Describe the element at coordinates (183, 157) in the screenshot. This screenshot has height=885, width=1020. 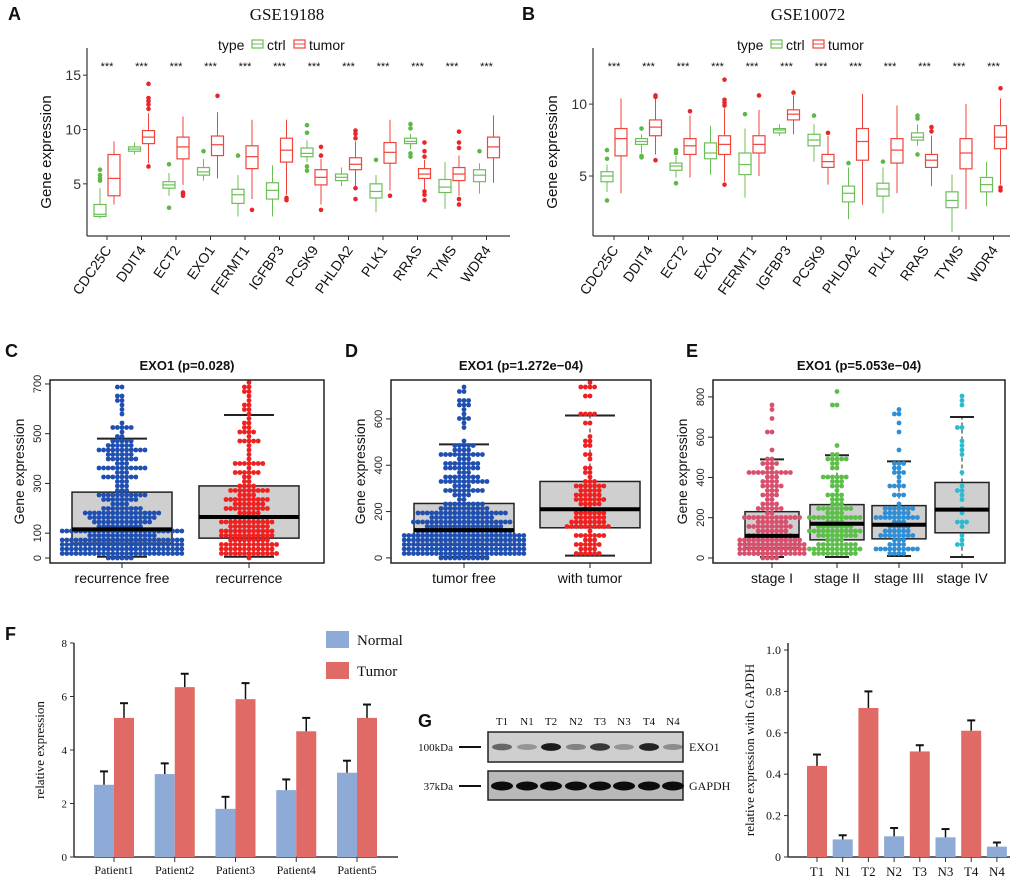
I see `box-tumor` at that location.